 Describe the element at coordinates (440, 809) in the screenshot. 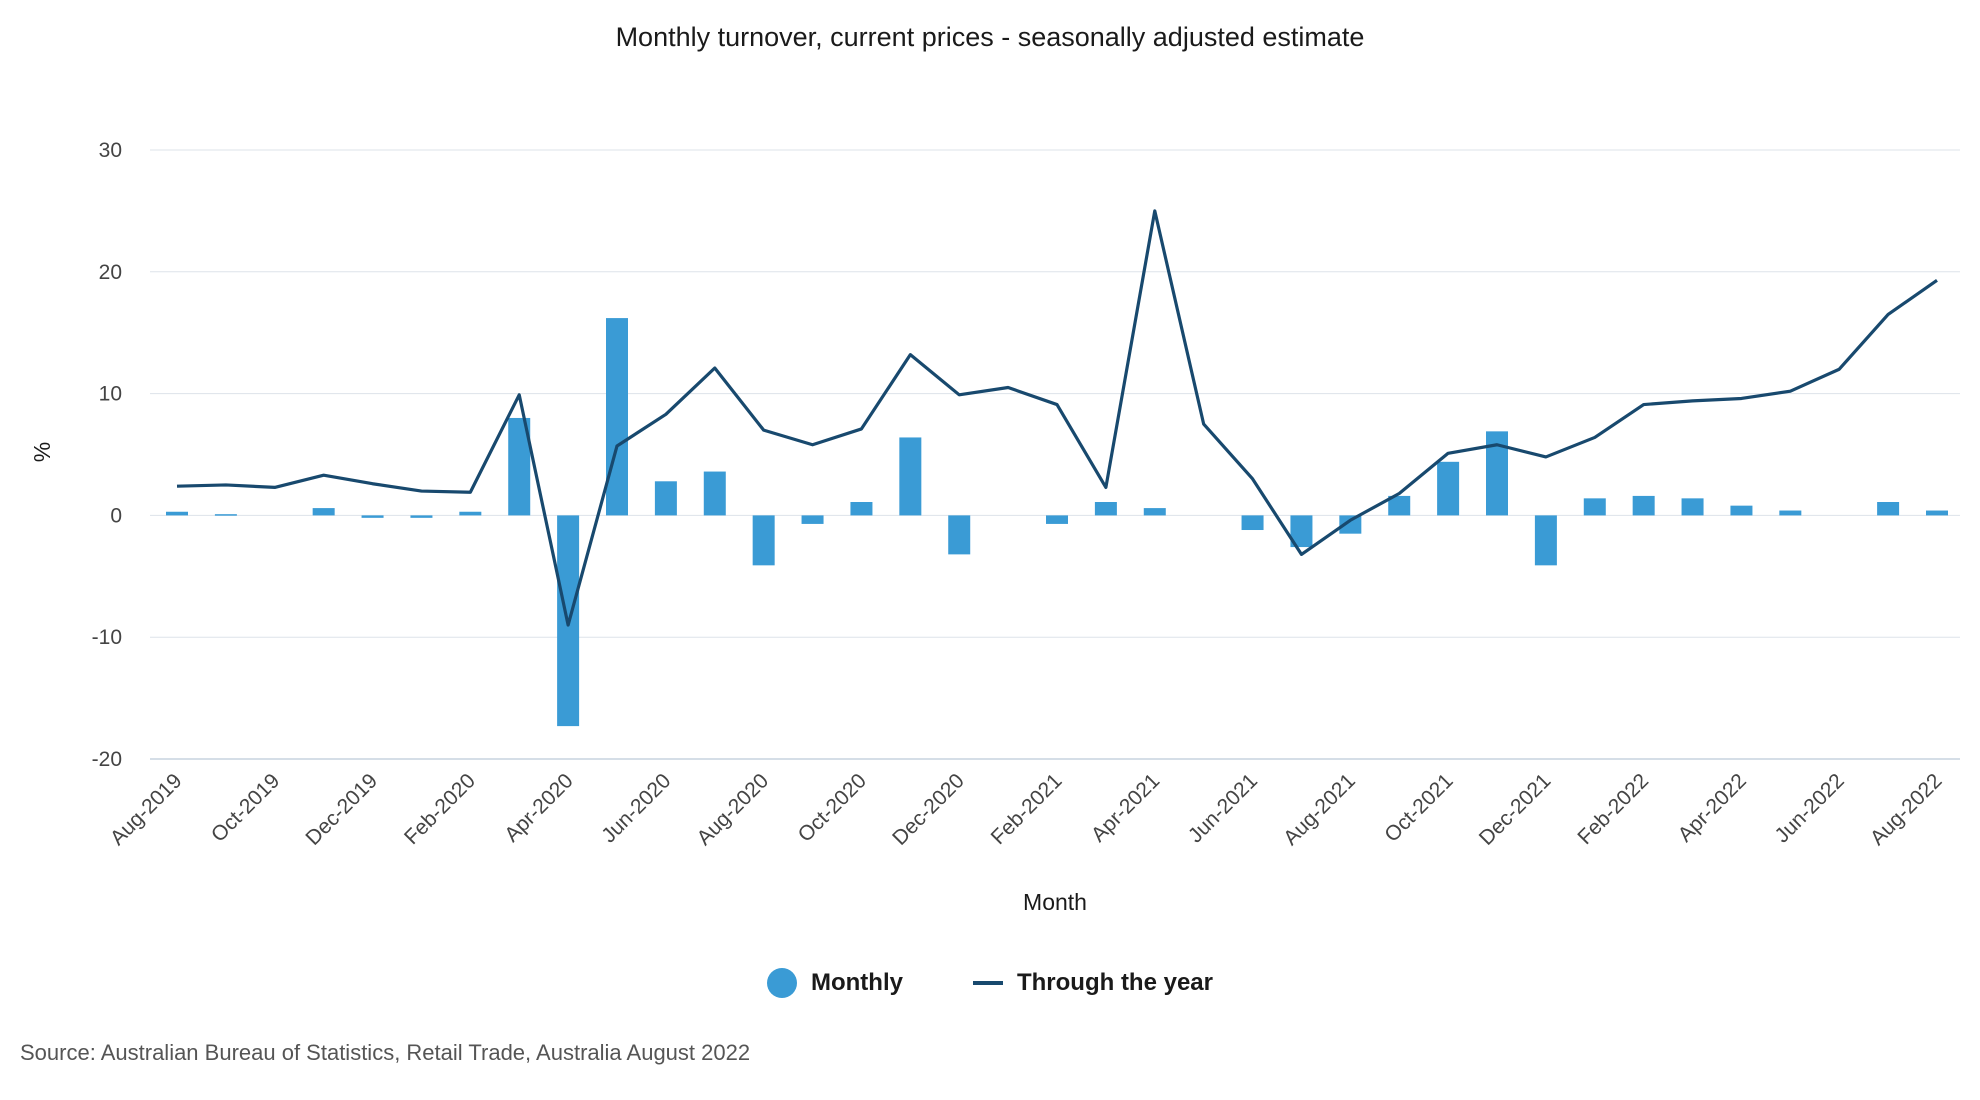

I see `x-tick-label: Feb-2020` at that location.